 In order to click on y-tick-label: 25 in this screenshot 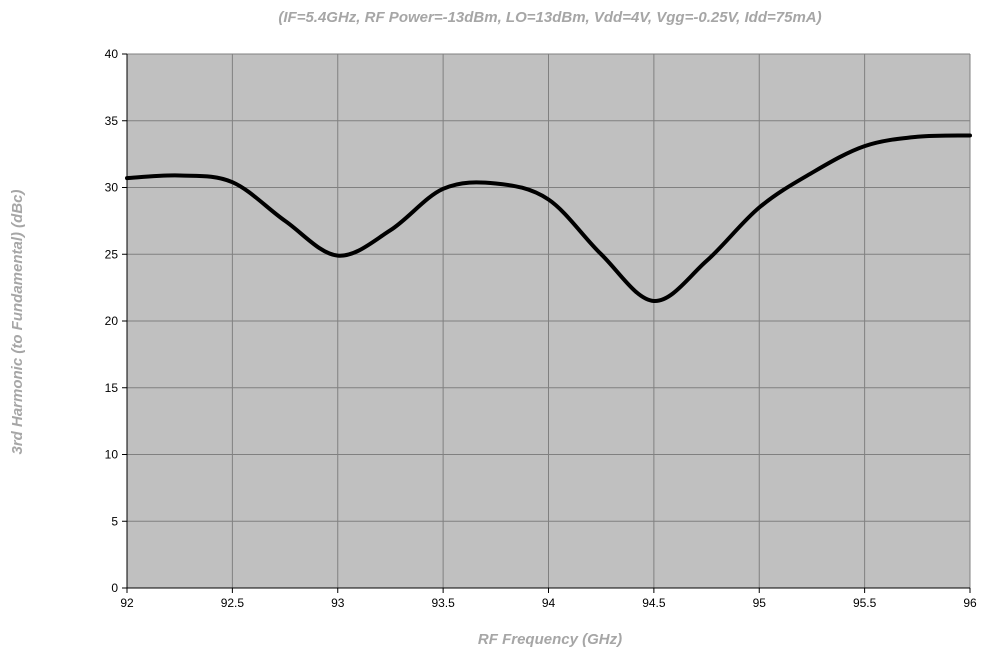, I will do `click(112, 254)`.